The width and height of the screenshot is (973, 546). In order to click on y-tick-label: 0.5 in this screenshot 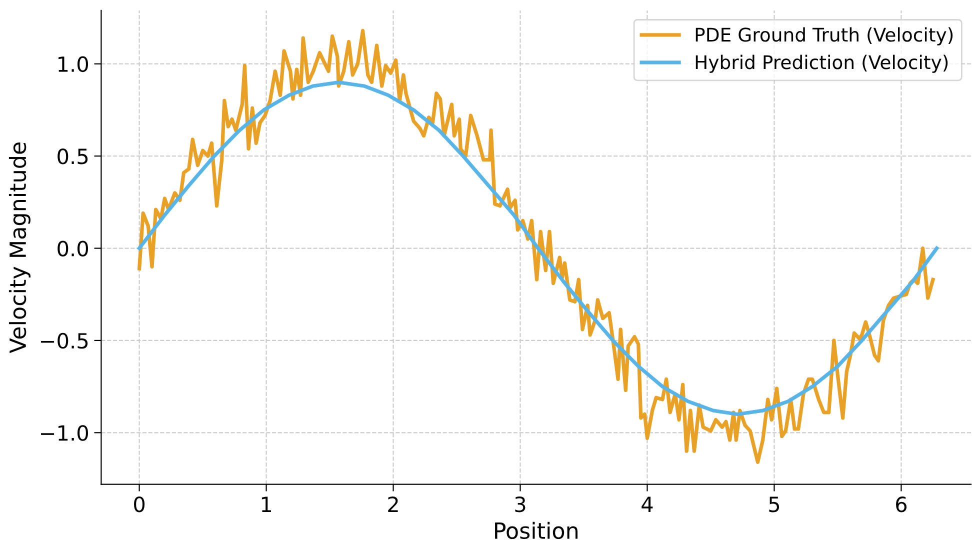, I will do `click(73, 156)`.